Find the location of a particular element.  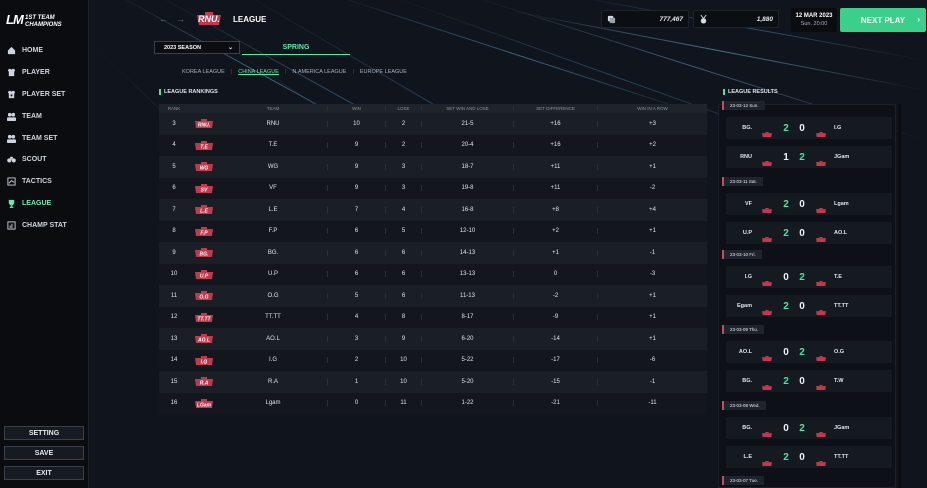

team-badge-text: U.P is located at coordinates (204, 276).